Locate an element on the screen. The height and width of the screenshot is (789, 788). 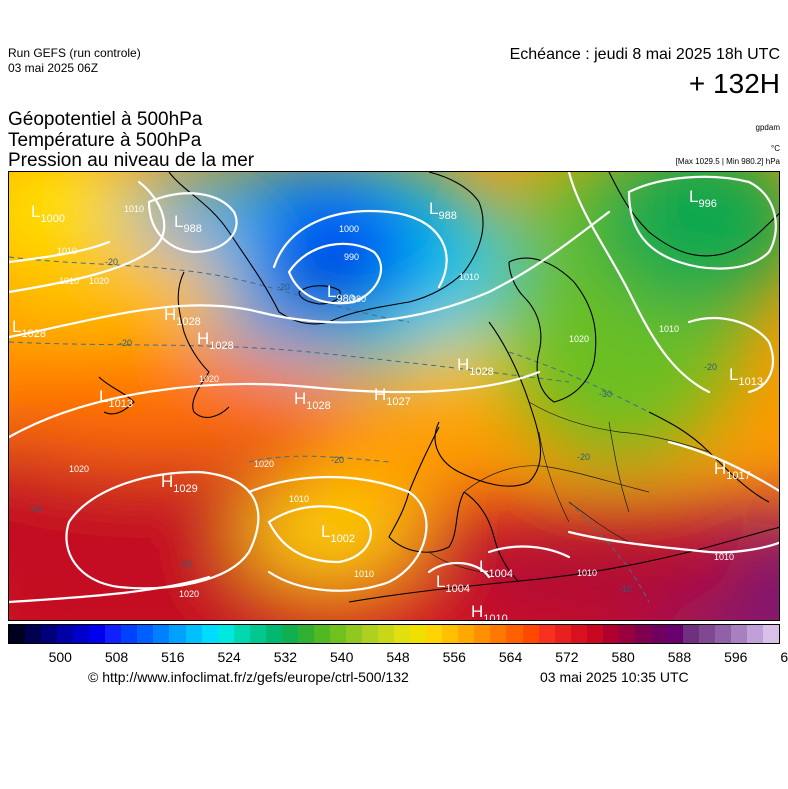
low-pressure-centre: L1002 is located at coordinates (338, 533).